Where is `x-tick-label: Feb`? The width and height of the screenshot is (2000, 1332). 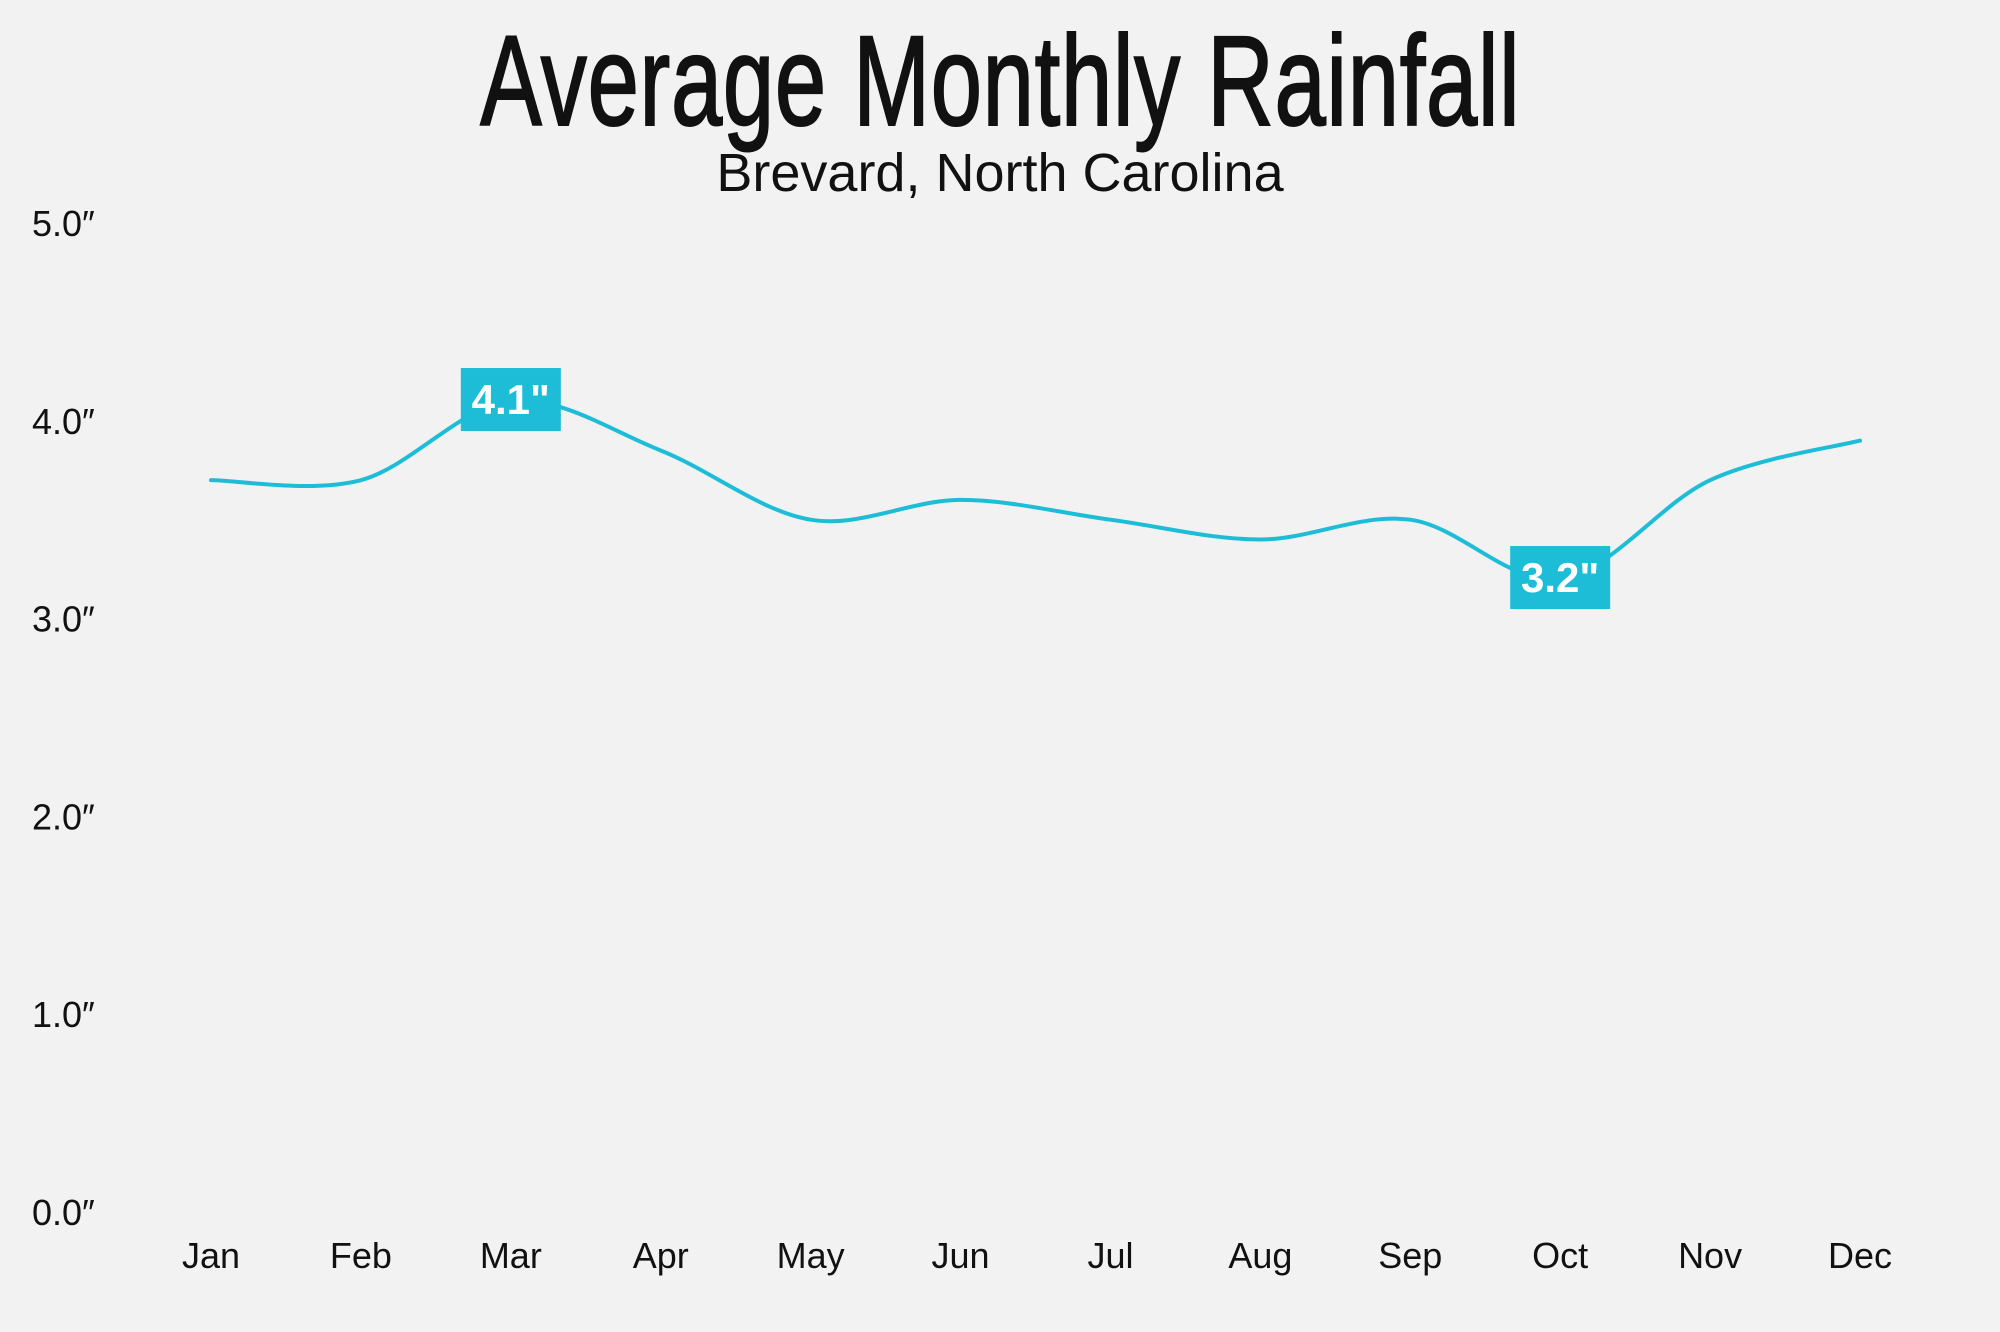
x-tick-label: Feb is located at coordinates (361, 1255).